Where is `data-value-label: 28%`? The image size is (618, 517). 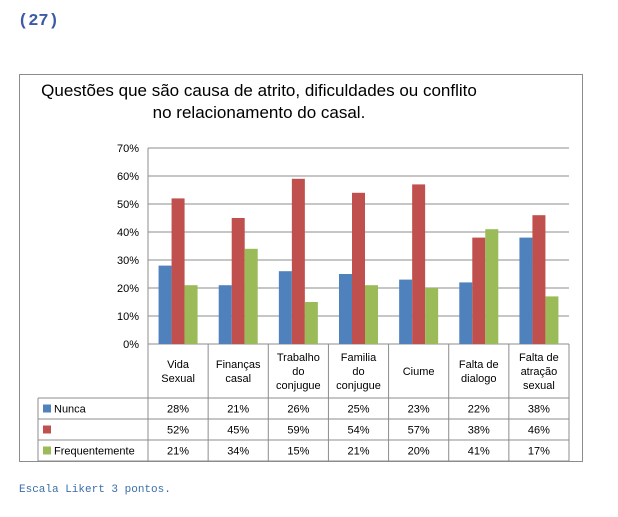 data-value-label: 28% is located at coordinates (178, 410).